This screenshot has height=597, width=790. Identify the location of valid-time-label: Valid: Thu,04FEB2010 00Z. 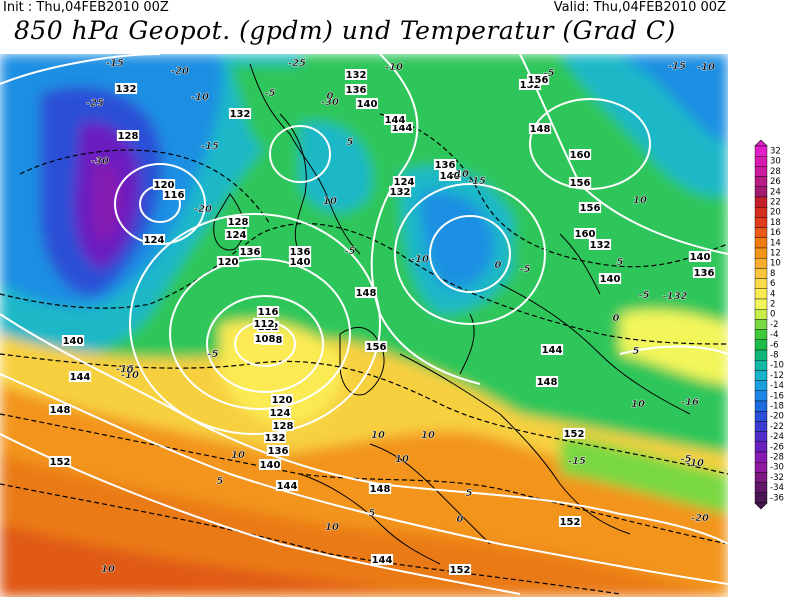
(639, 7).